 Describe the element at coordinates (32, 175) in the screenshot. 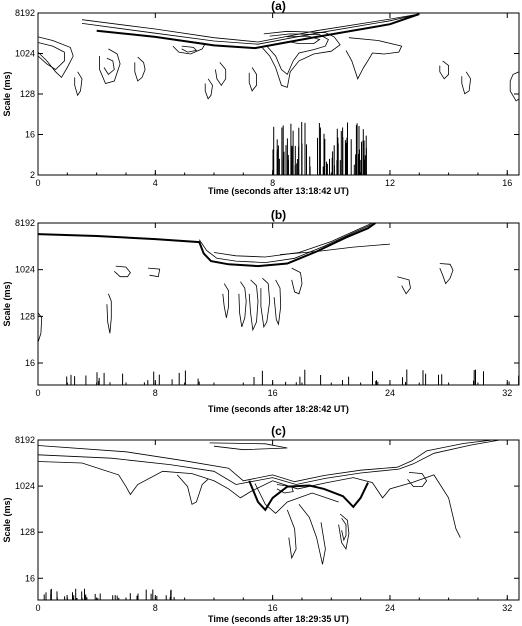

I see `y-tick-label: 2` at that location.